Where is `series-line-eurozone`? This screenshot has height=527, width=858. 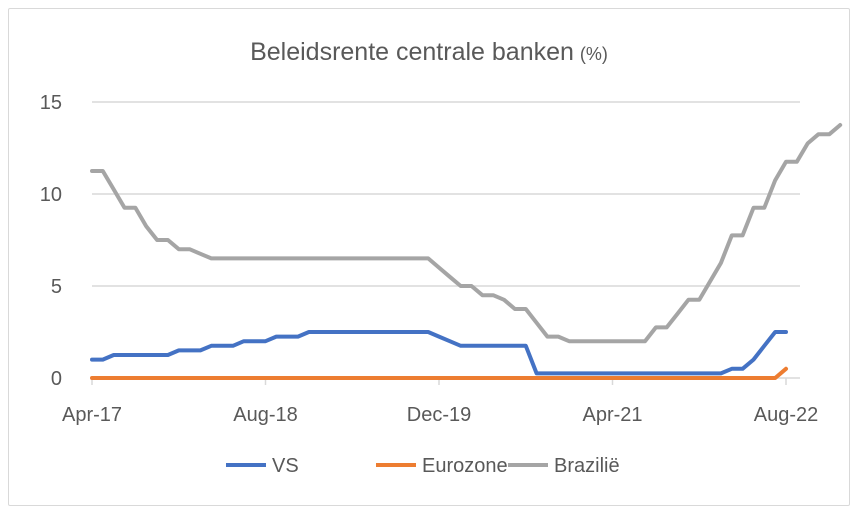
series-line-eurozone is located at coordinates (439, 373).